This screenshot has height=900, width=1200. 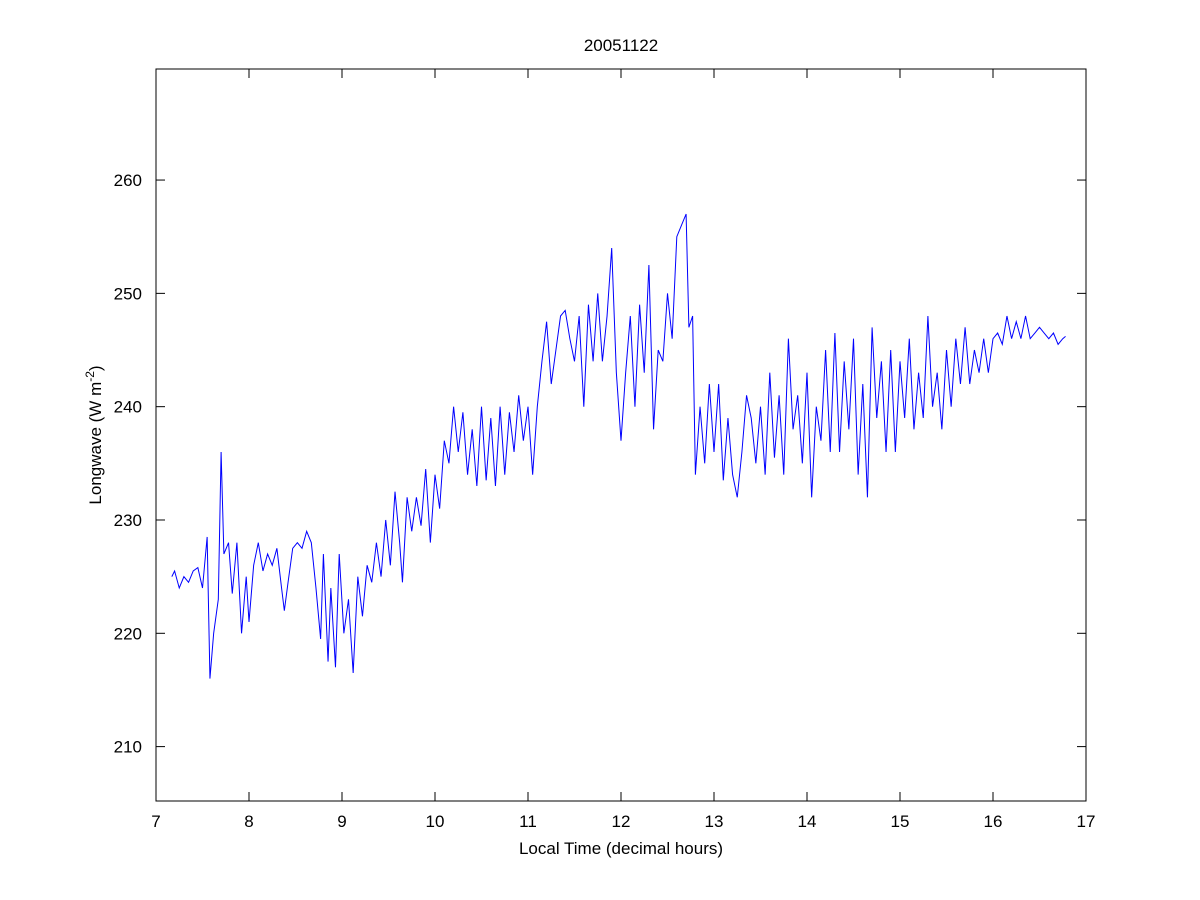 What do you see at coordinates (128, 407) in the screenshot?
I see `y-tick-label: 240` at bounding box center [128, 407].